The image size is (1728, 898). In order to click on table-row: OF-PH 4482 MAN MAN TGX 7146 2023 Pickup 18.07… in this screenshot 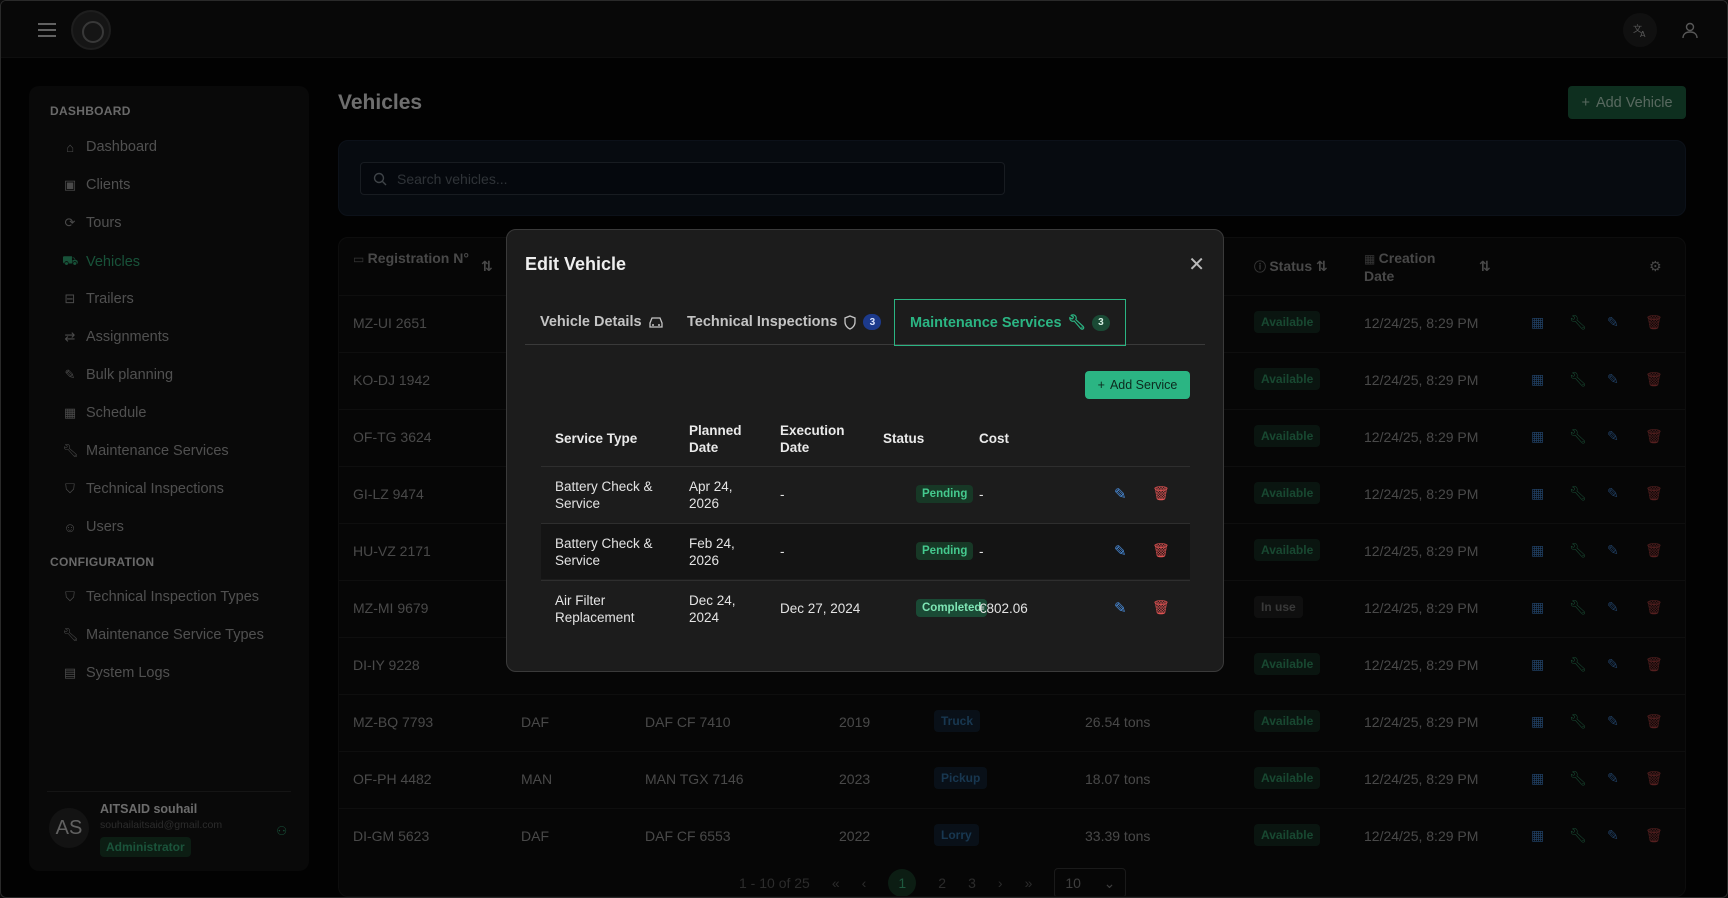, I will do `click(1012, 779)`.